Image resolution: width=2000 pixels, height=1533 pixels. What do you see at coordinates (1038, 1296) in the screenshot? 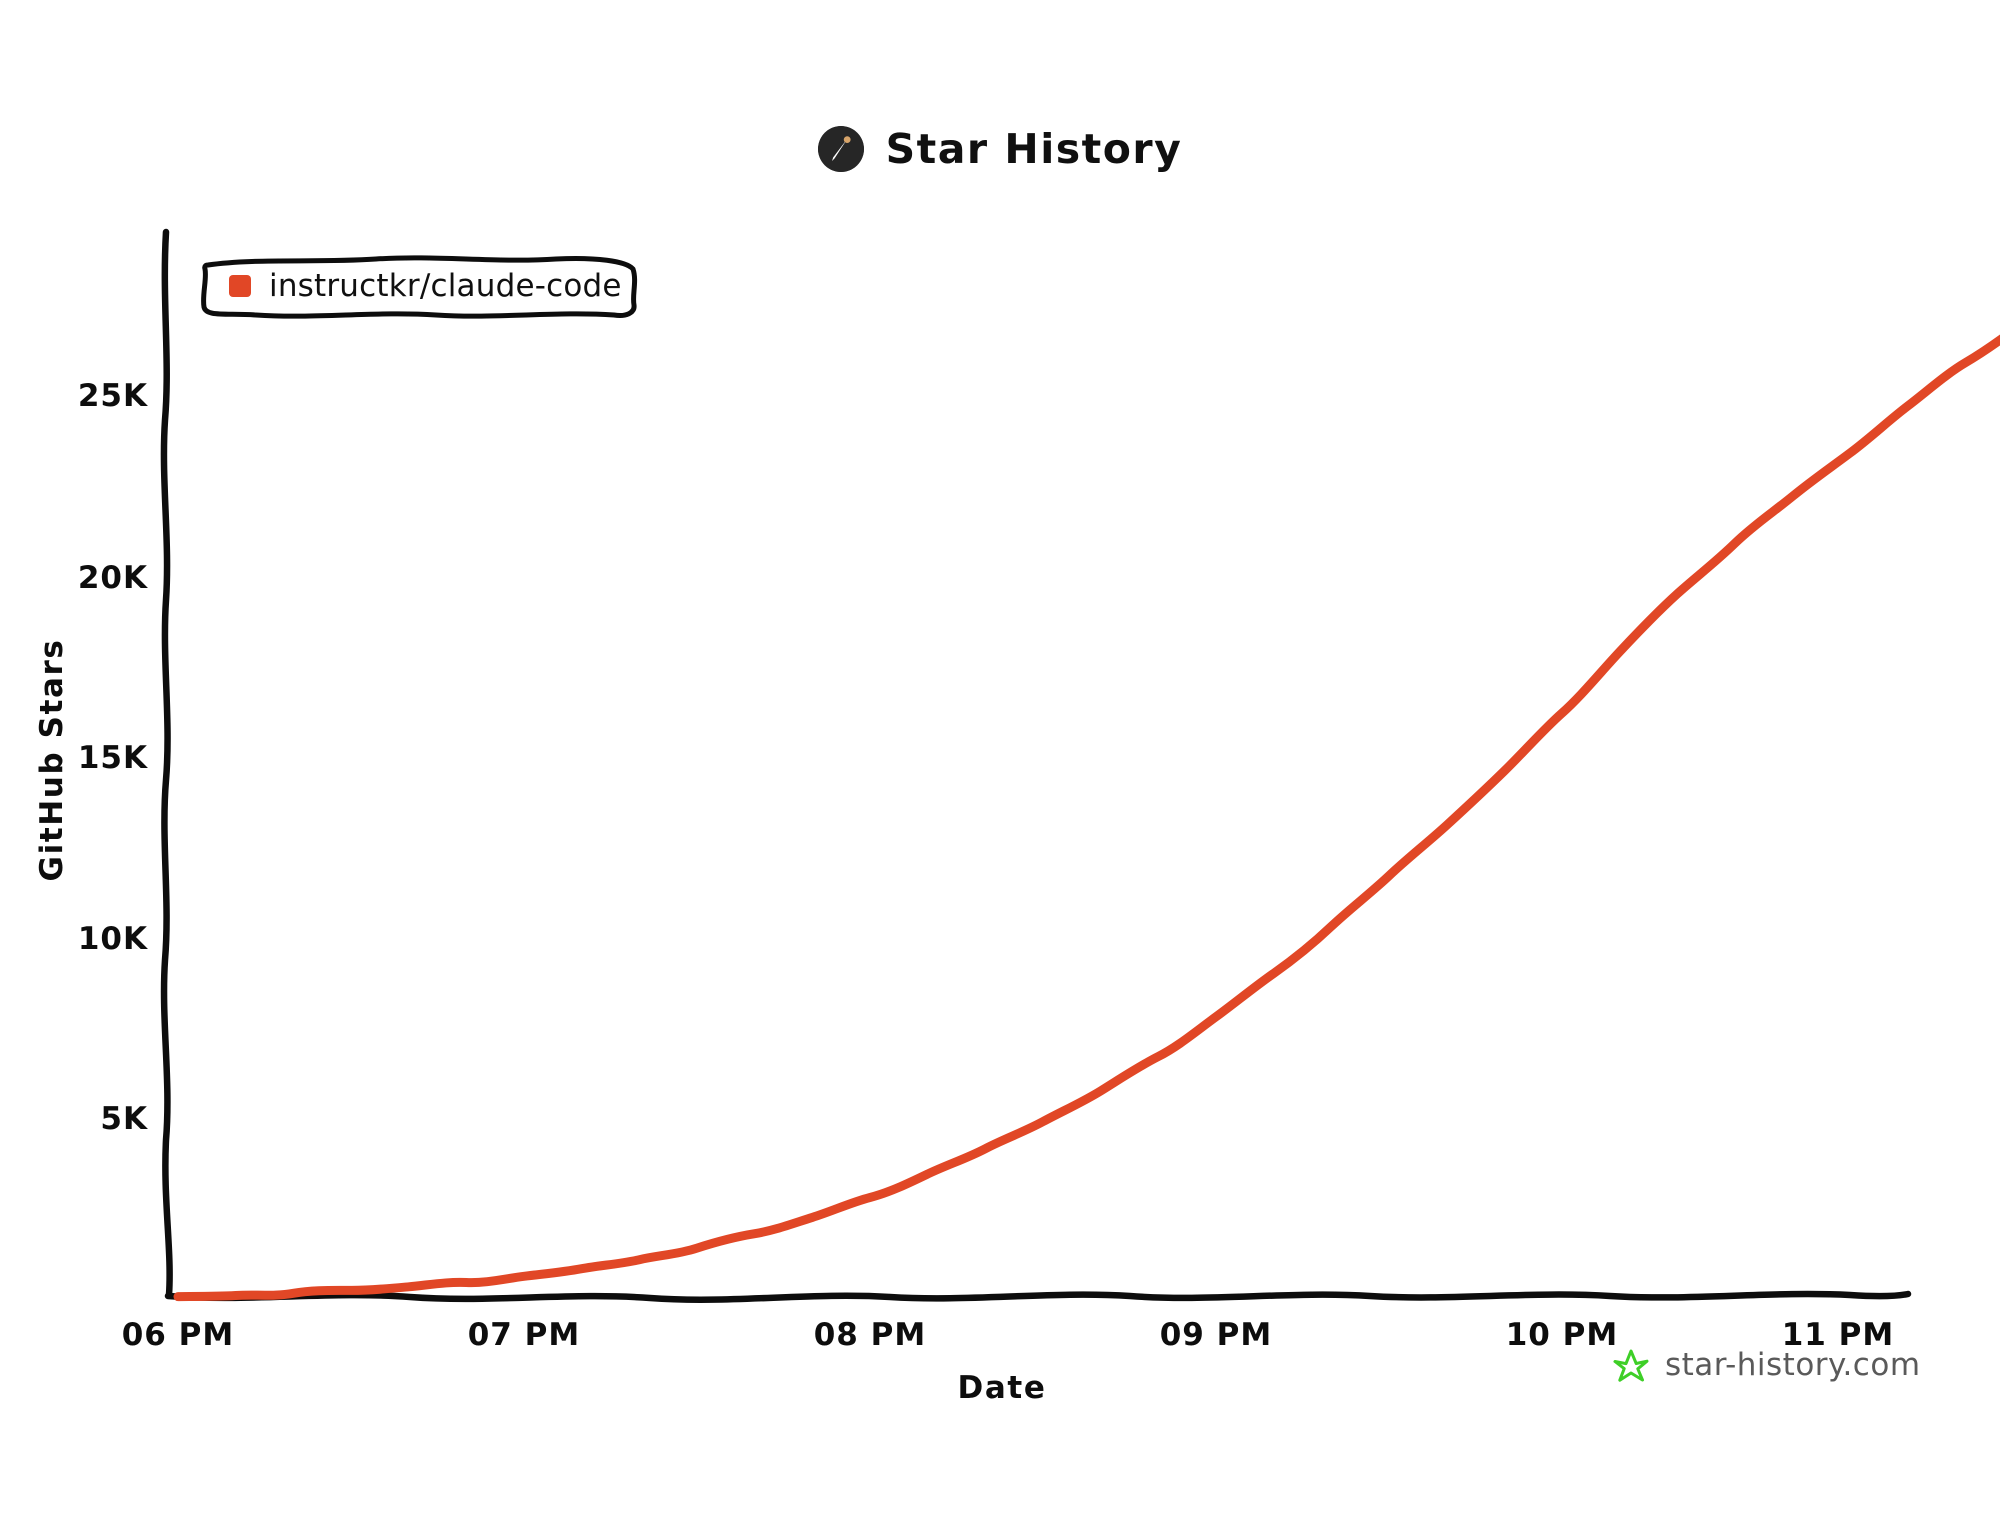
I see `x-axis-line` at bounding box center [1038, 1296].